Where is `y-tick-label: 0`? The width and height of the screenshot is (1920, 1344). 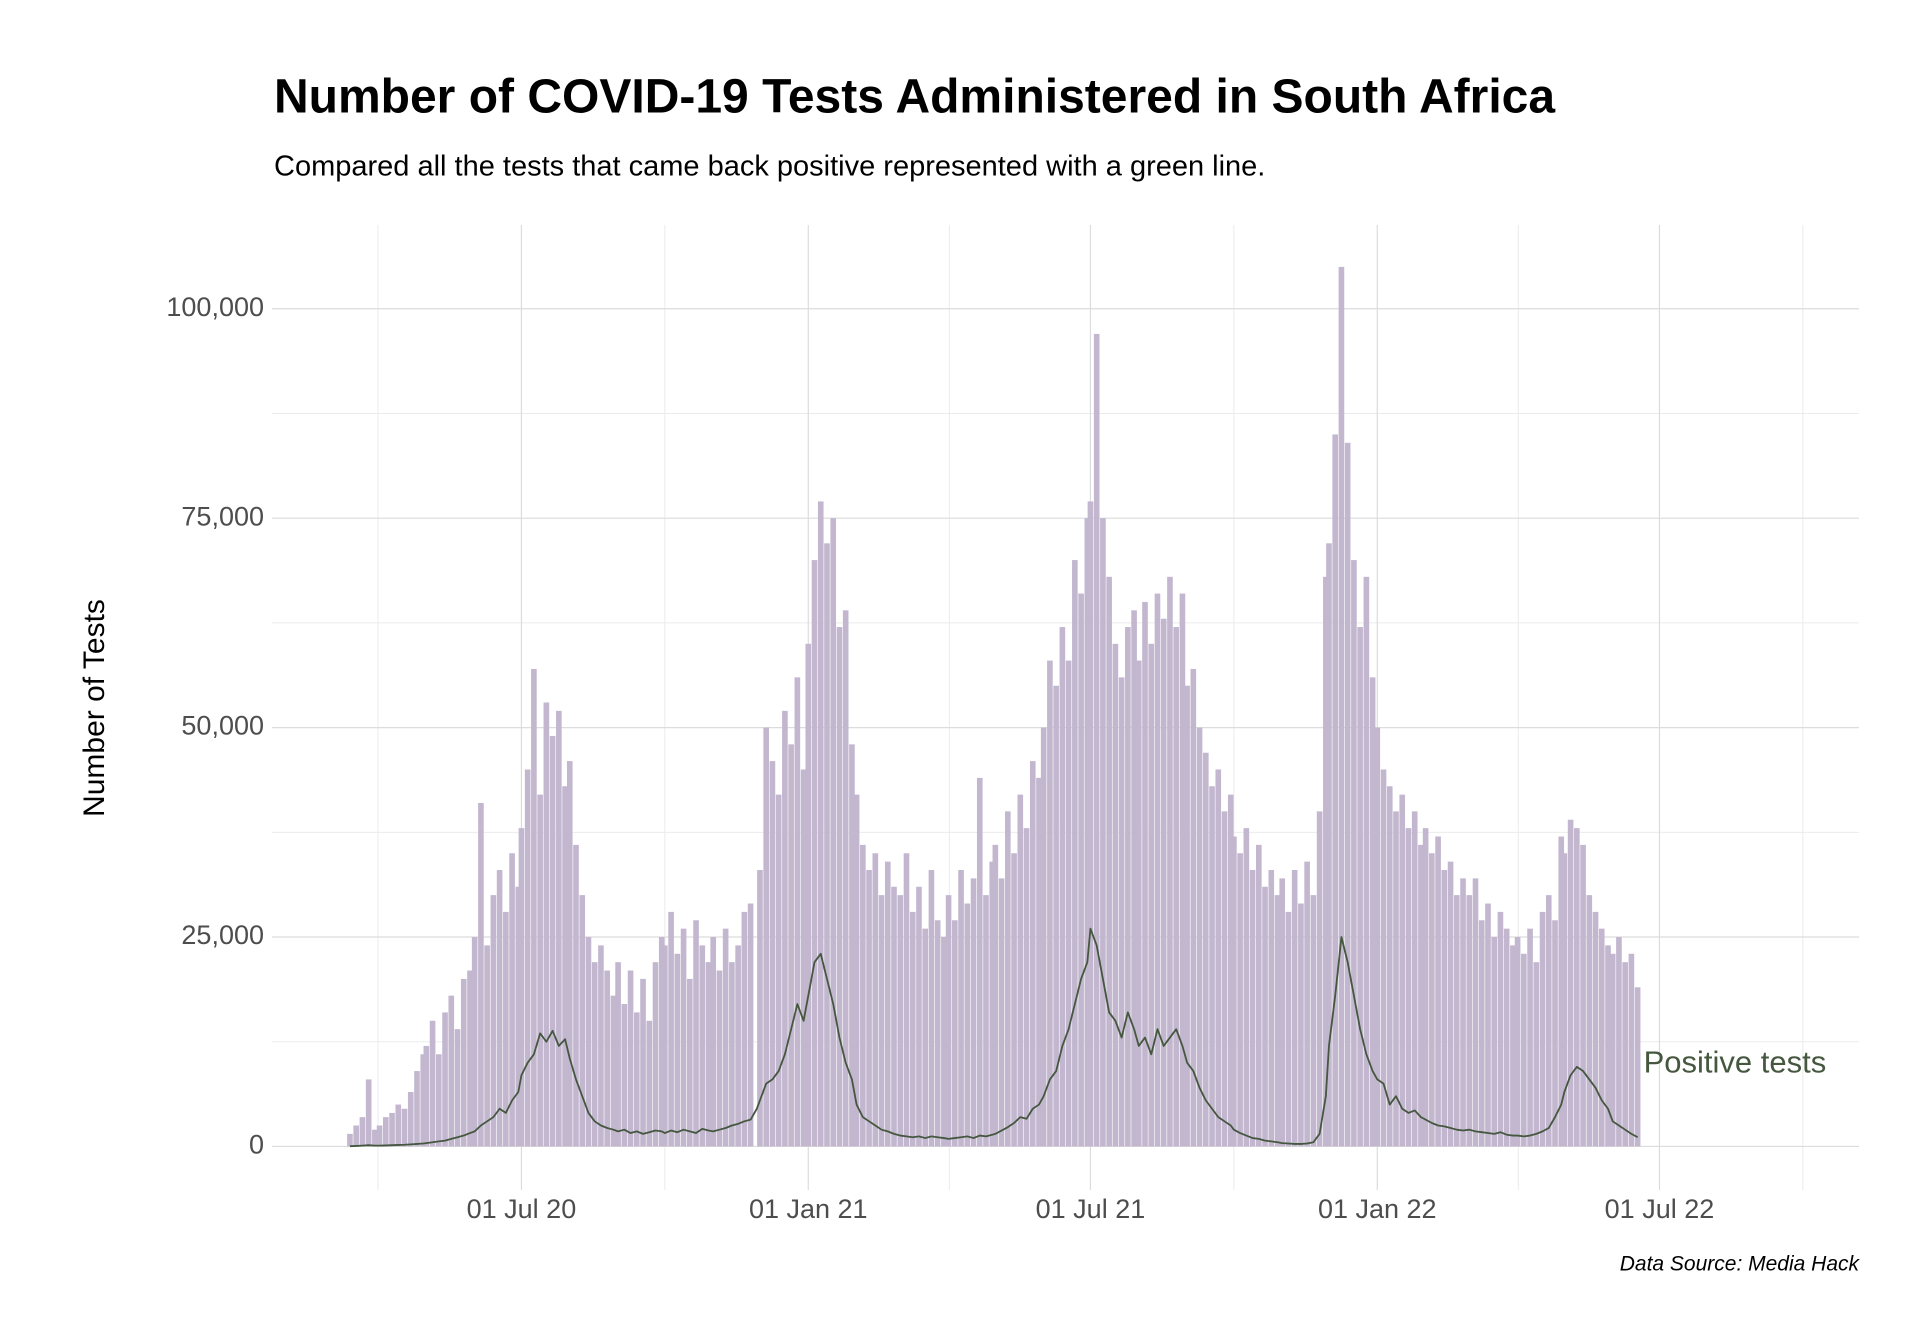 y-tick-label: 0 is located at coordinates (256, 1145).